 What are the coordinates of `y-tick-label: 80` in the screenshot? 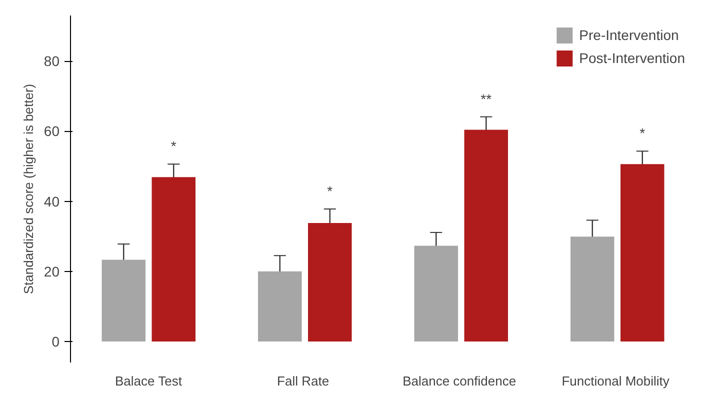 It's located at (52, 61).